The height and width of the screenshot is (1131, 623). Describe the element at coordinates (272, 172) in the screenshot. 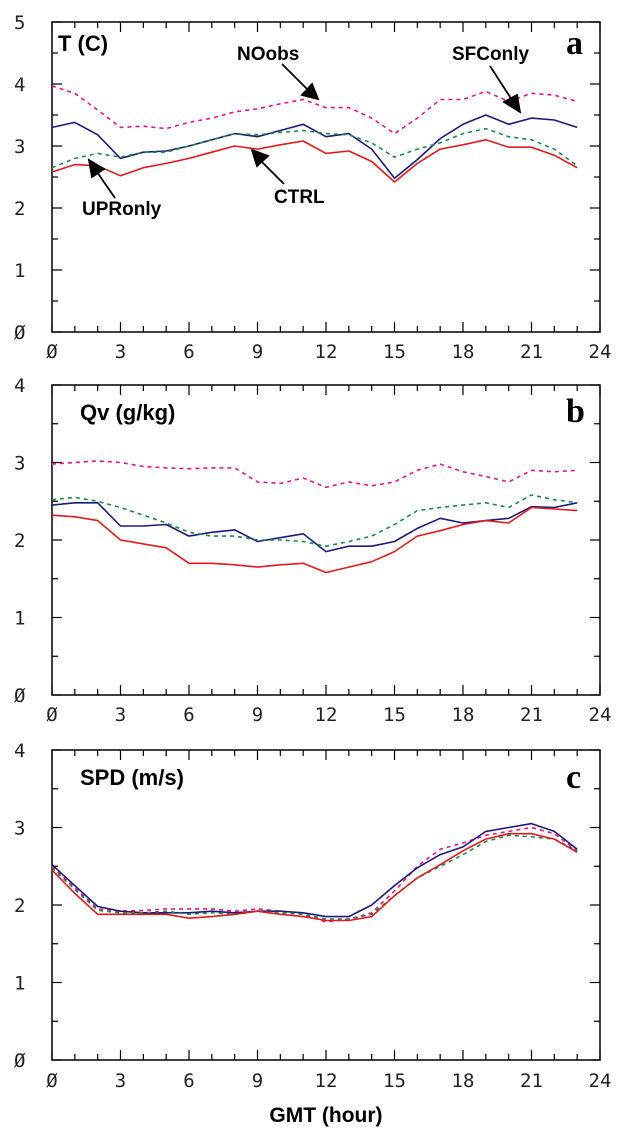

I see `arrow-ctrl` at that location.